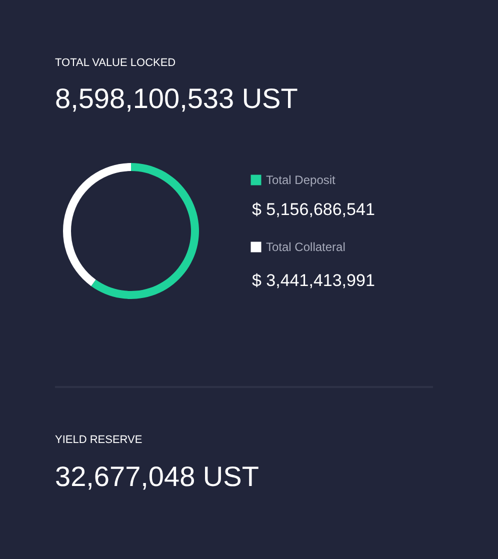  What do you see at coordinates (301, 180) in the screenshot?
I see `legend-label: Total Deposit` at bounding box center [301, 180].